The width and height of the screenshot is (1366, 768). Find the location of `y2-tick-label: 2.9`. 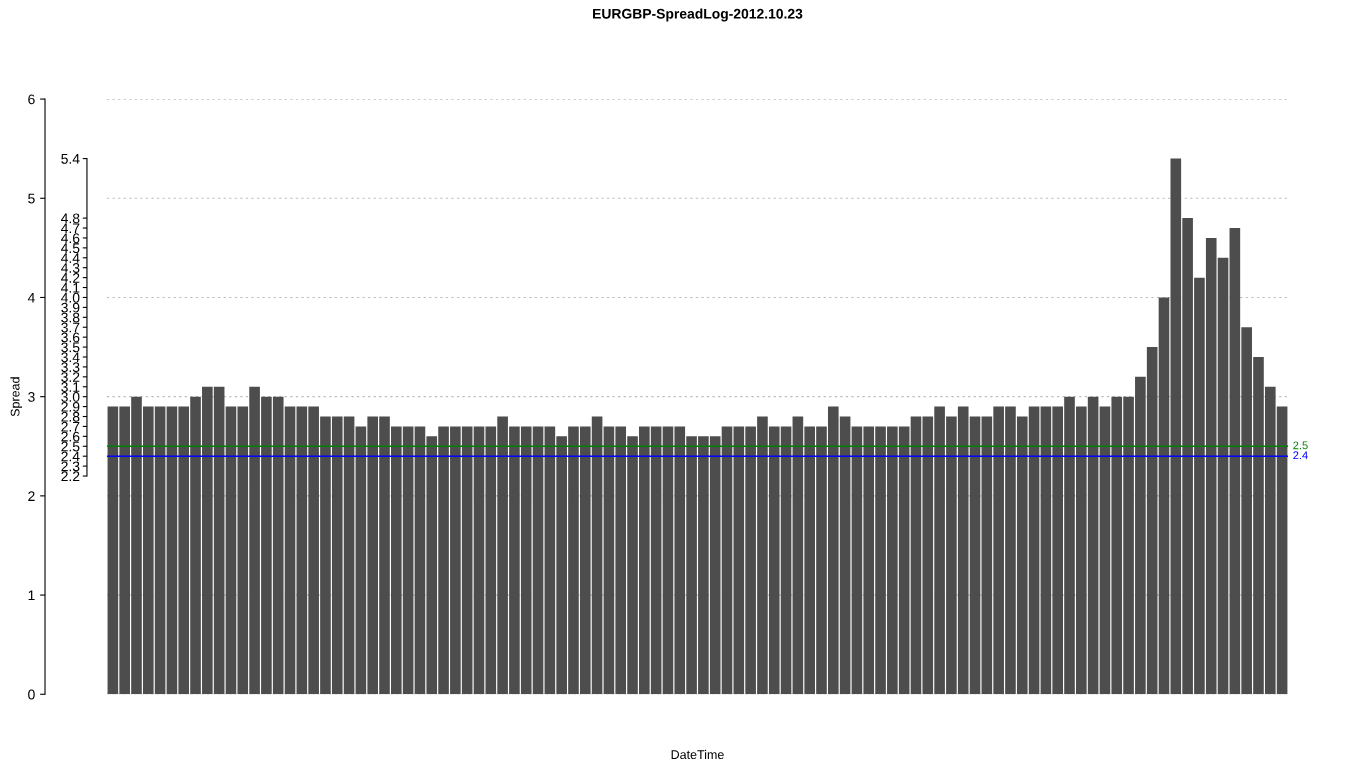

y2-tick-label: 2.9 is located at coordinates (70, 406).